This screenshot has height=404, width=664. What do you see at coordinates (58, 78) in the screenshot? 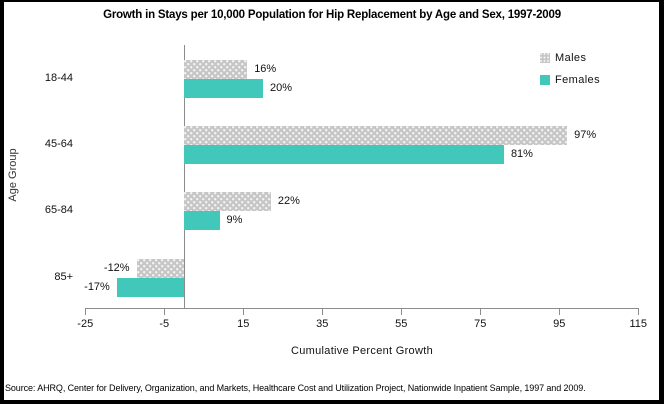
I see `category-label-18-44: 18-44` at bounding box center [58, 78].